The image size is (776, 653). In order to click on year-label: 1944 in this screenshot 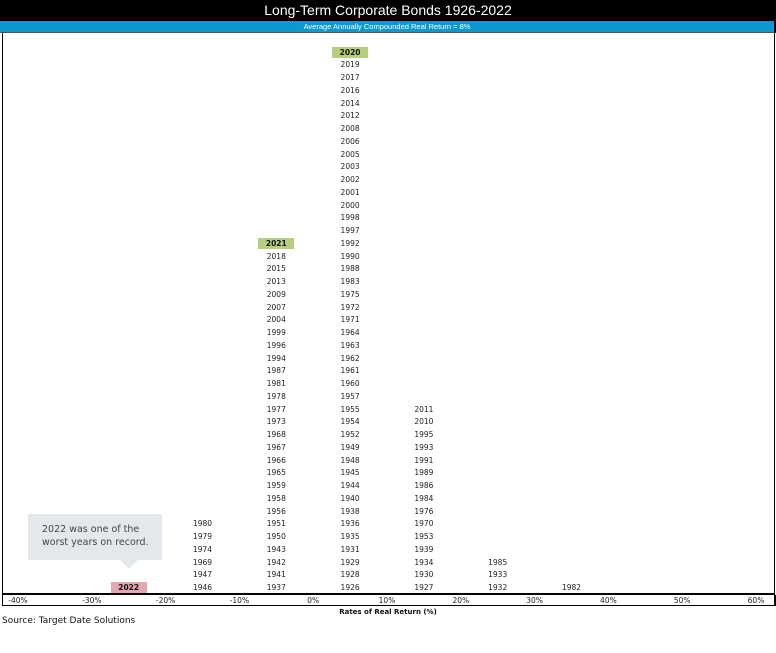, I will do `click(350, 485)`.